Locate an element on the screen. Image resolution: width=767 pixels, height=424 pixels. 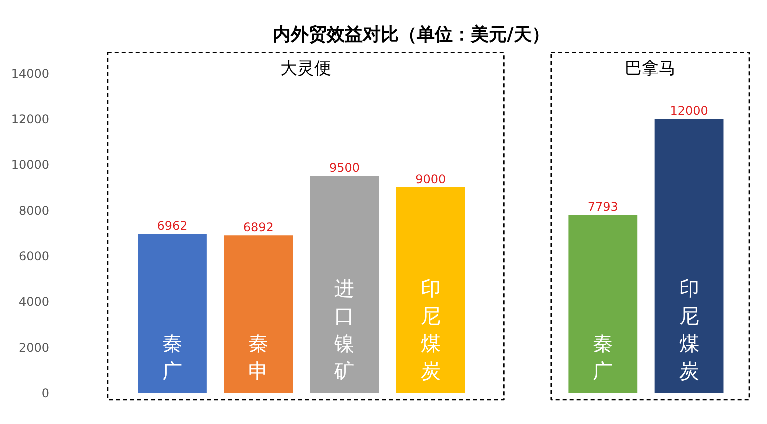
data-label: 6892 is located at coordinates (258, 227).